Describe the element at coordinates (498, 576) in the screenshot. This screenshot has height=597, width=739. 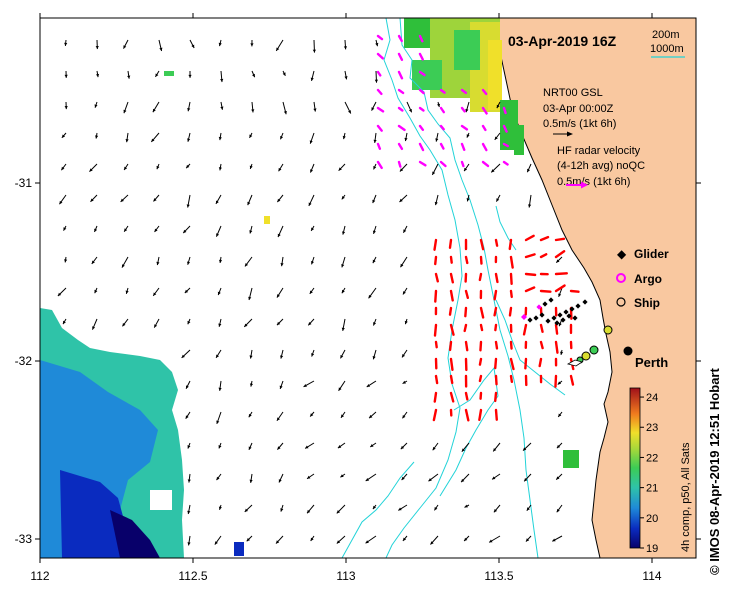
I see `x-tick-label: 113.5` at that location.